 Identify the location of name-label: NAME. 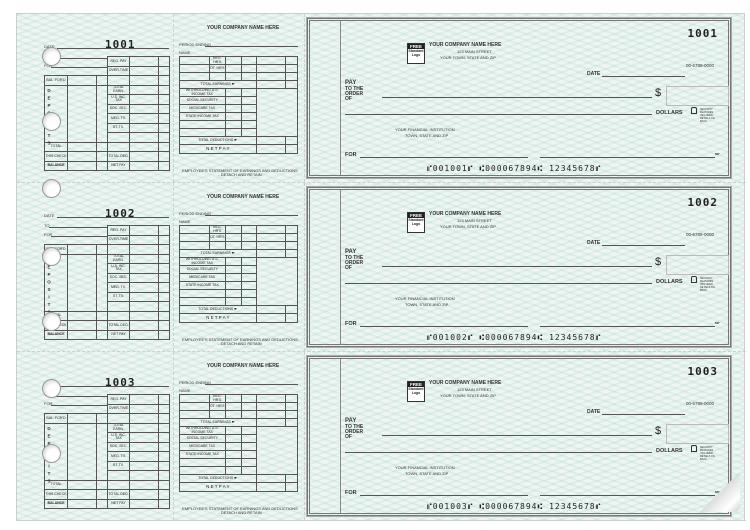
(185, 52).